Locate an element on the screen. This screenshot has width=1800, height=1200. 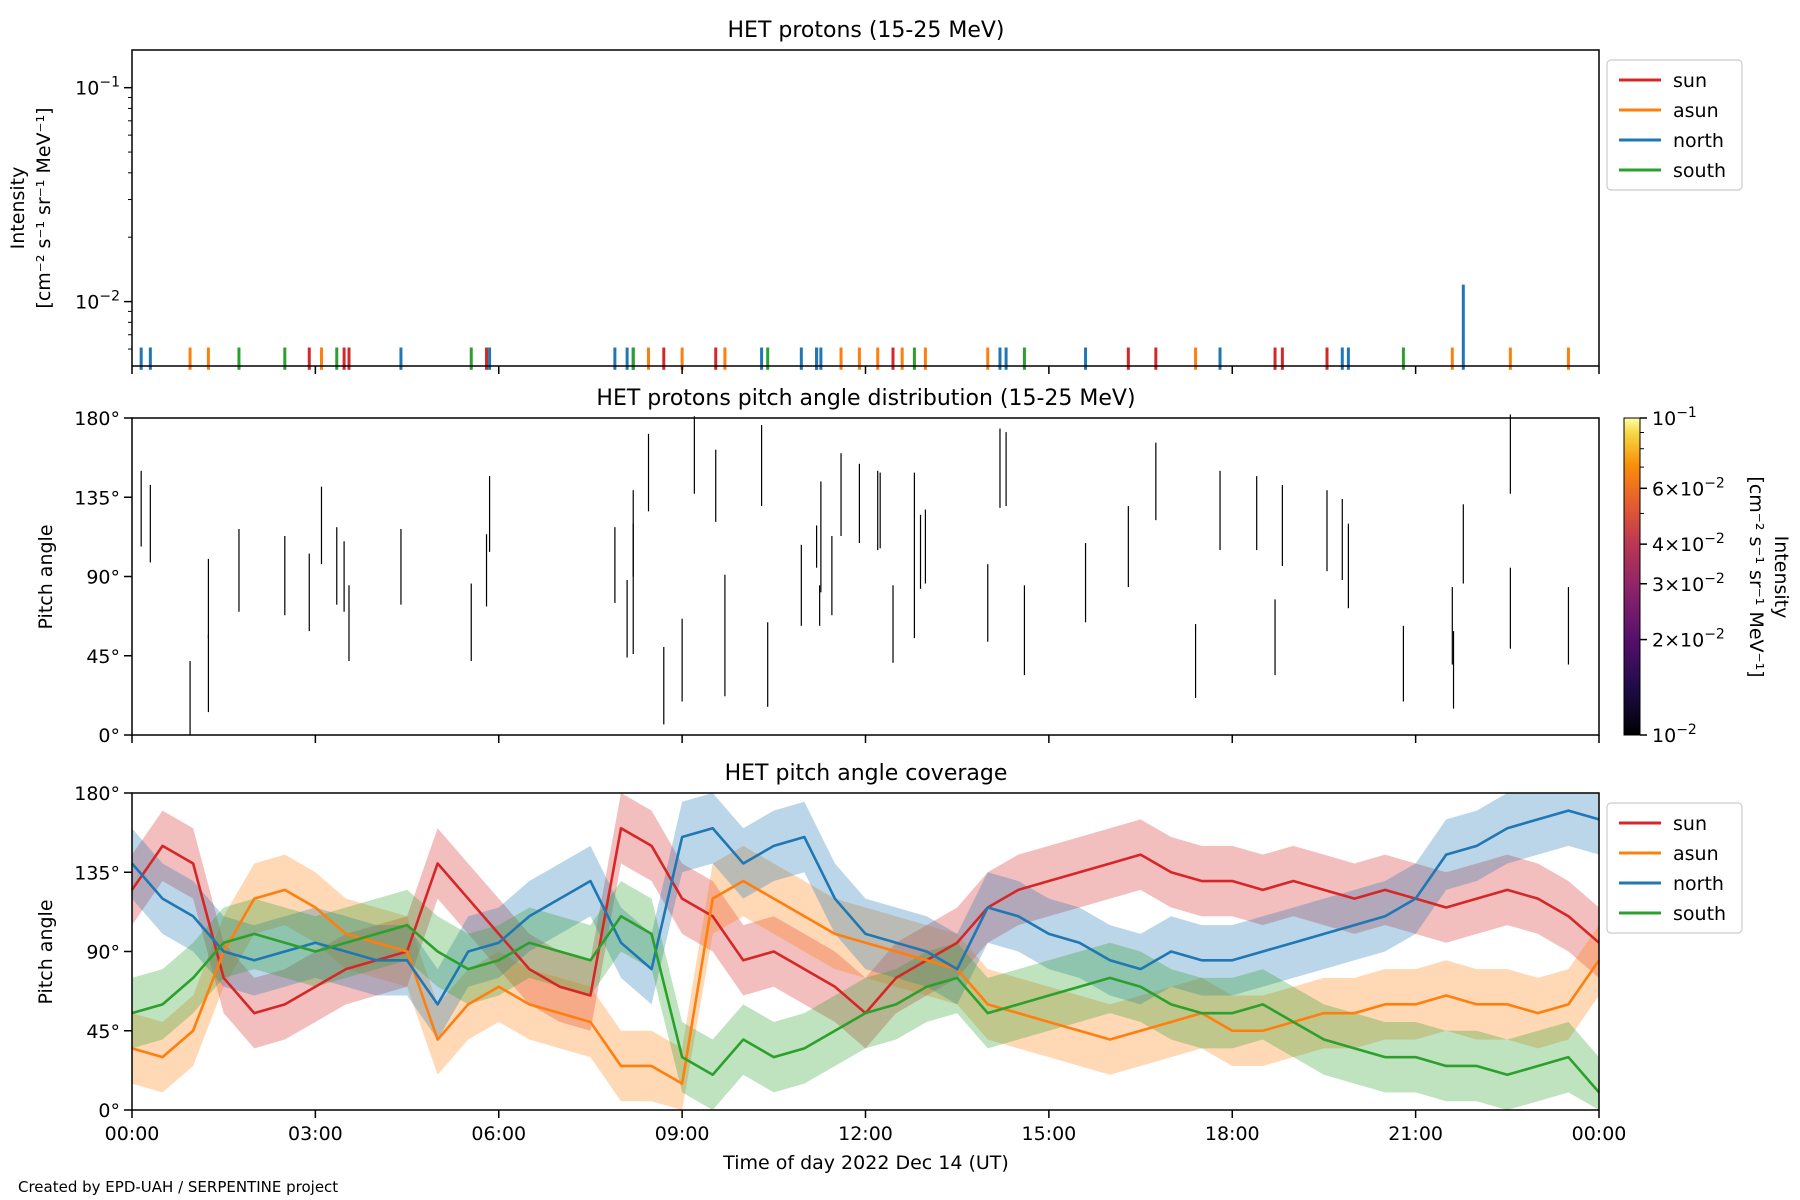
colorbar-tick-label: 3×10⁻² is located at coordinates (1688, 583).